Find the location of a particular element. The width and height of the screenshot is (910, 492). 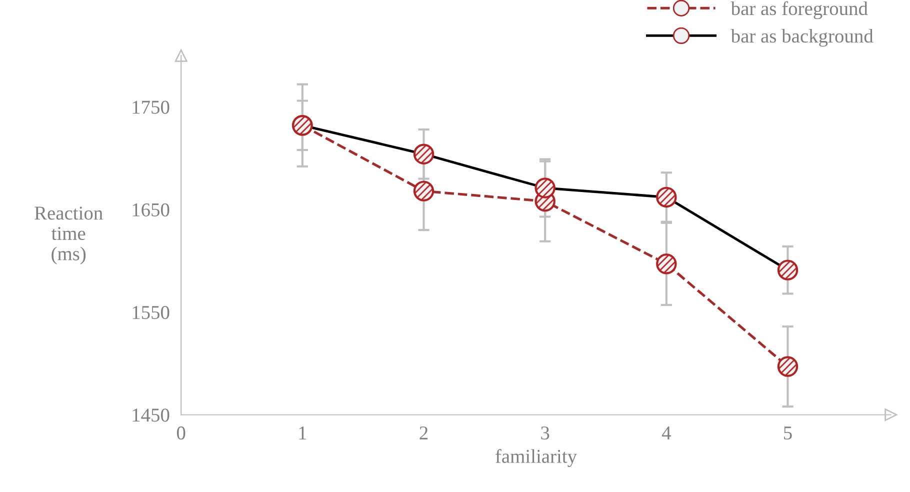

x-tick-label: 1 is located at coordinates (302, 433).